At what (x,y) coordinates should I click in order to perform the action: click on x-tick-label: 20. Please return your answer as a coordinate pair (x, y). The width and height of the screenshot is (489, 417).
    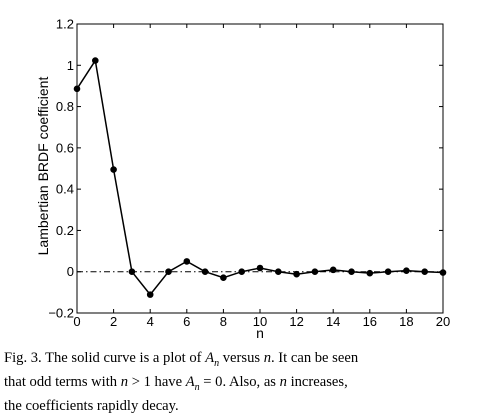
    Looking at the image, I should click on (443, 321).